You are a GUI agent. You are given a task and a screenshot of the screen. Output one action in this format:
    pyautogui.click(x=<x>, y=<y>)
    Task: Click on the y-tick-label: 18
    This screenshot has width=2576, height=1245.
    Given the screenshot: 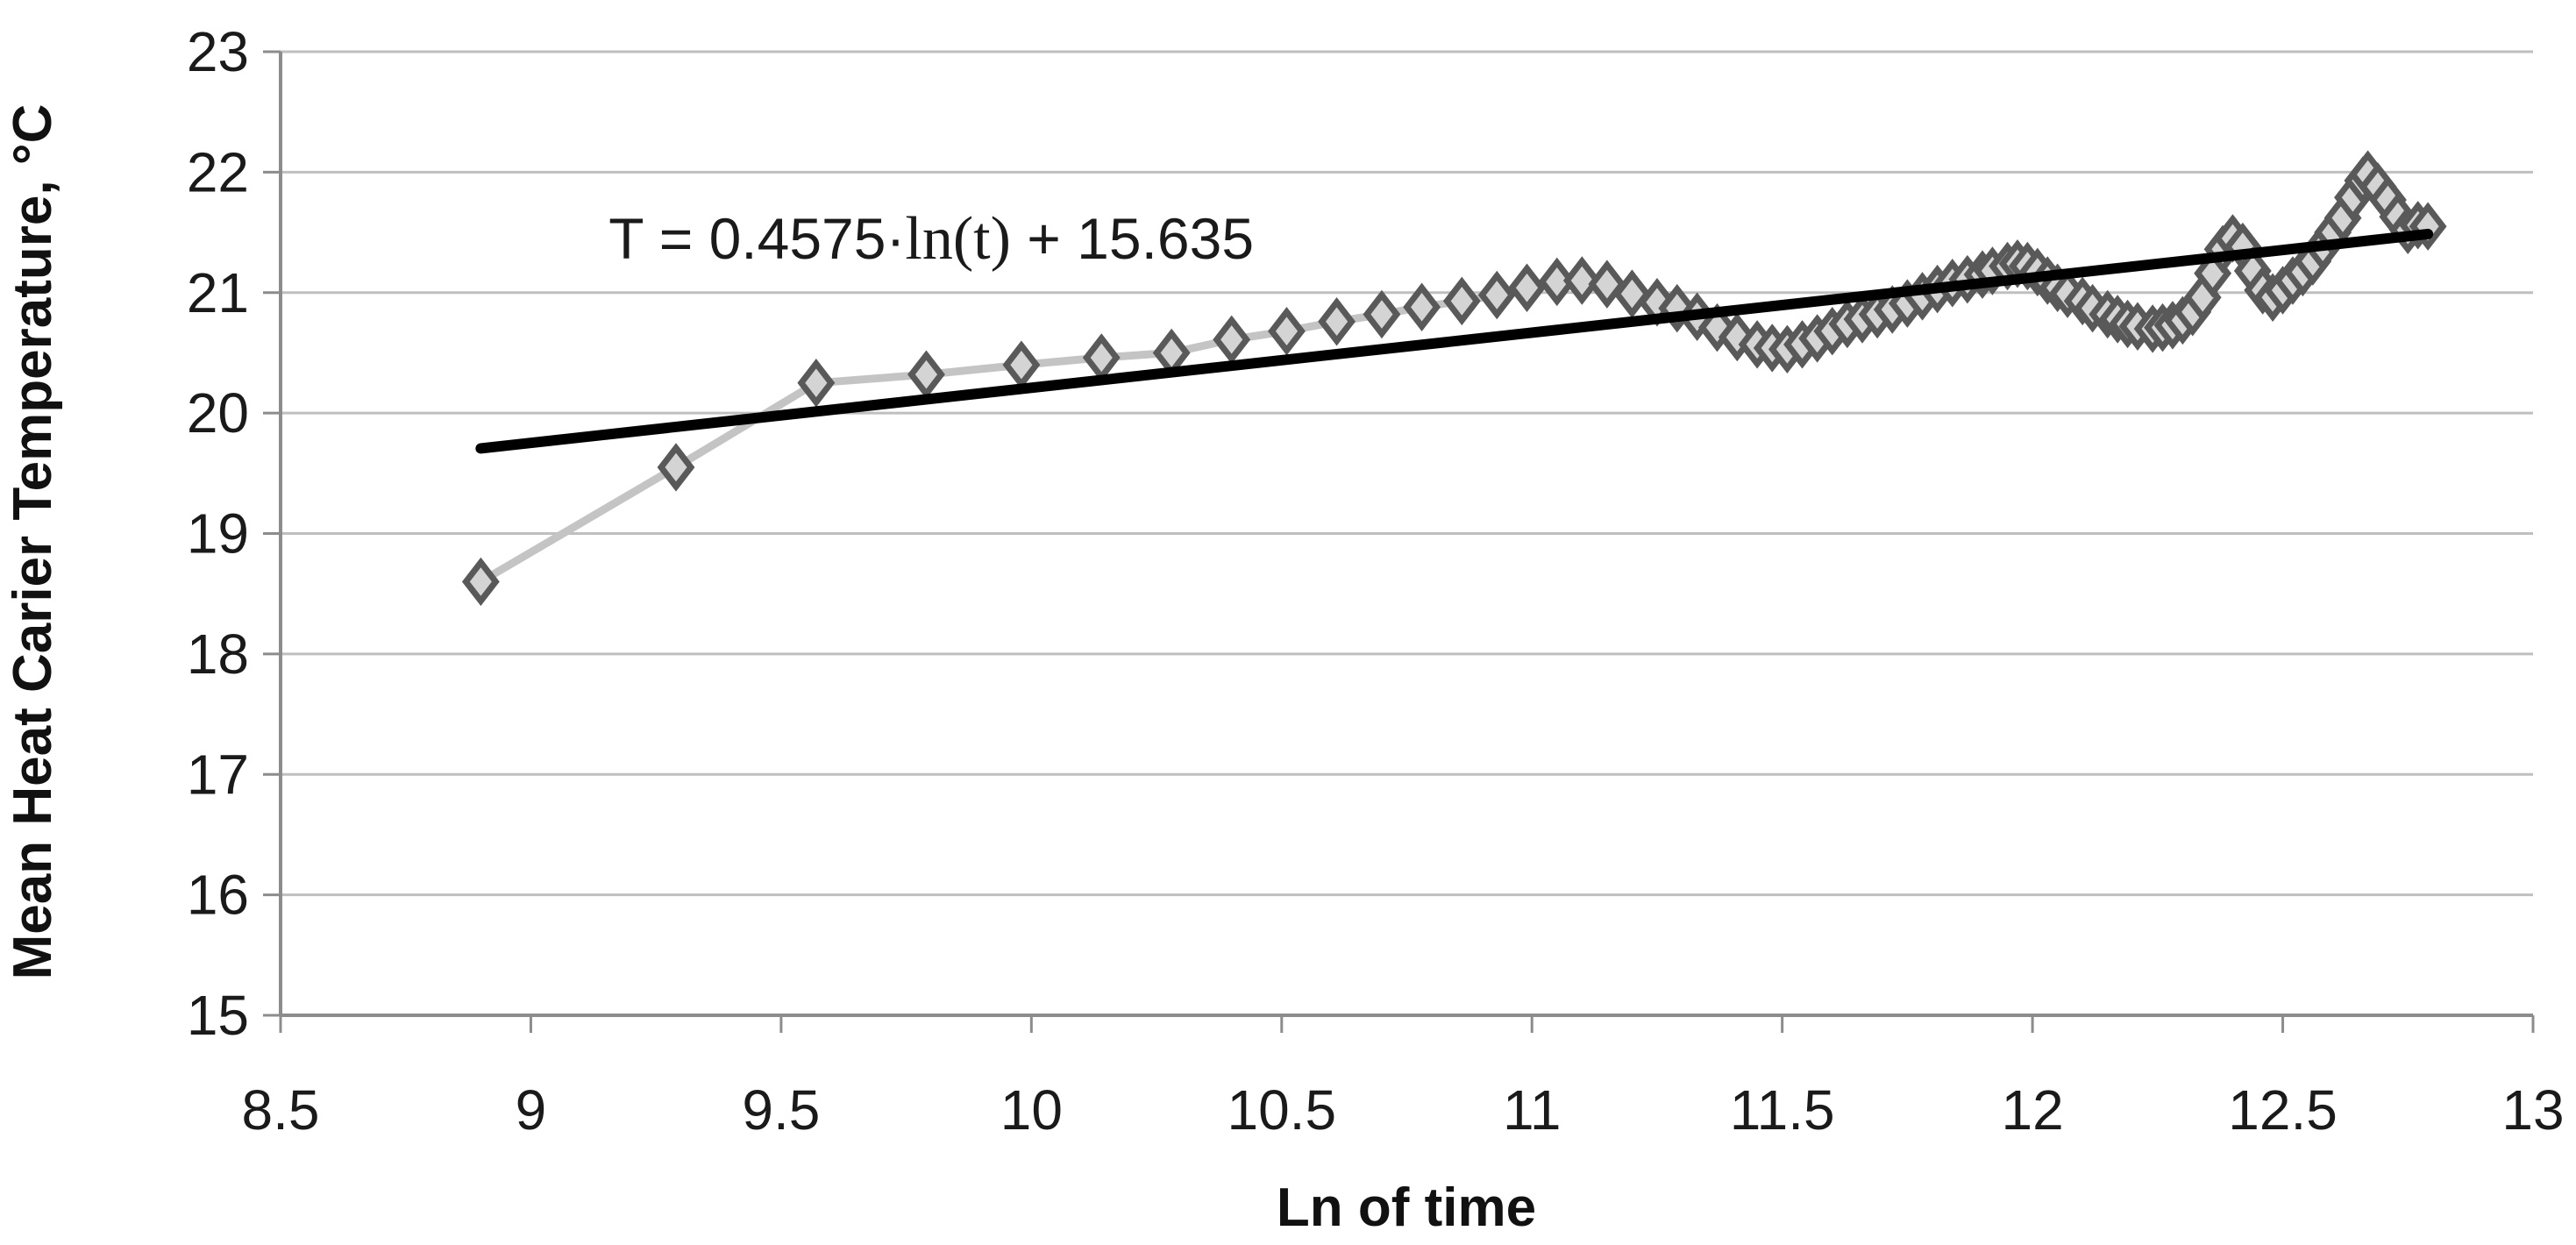 What is the action you would take?
    pyautogui.click(x=218, y=654)
    